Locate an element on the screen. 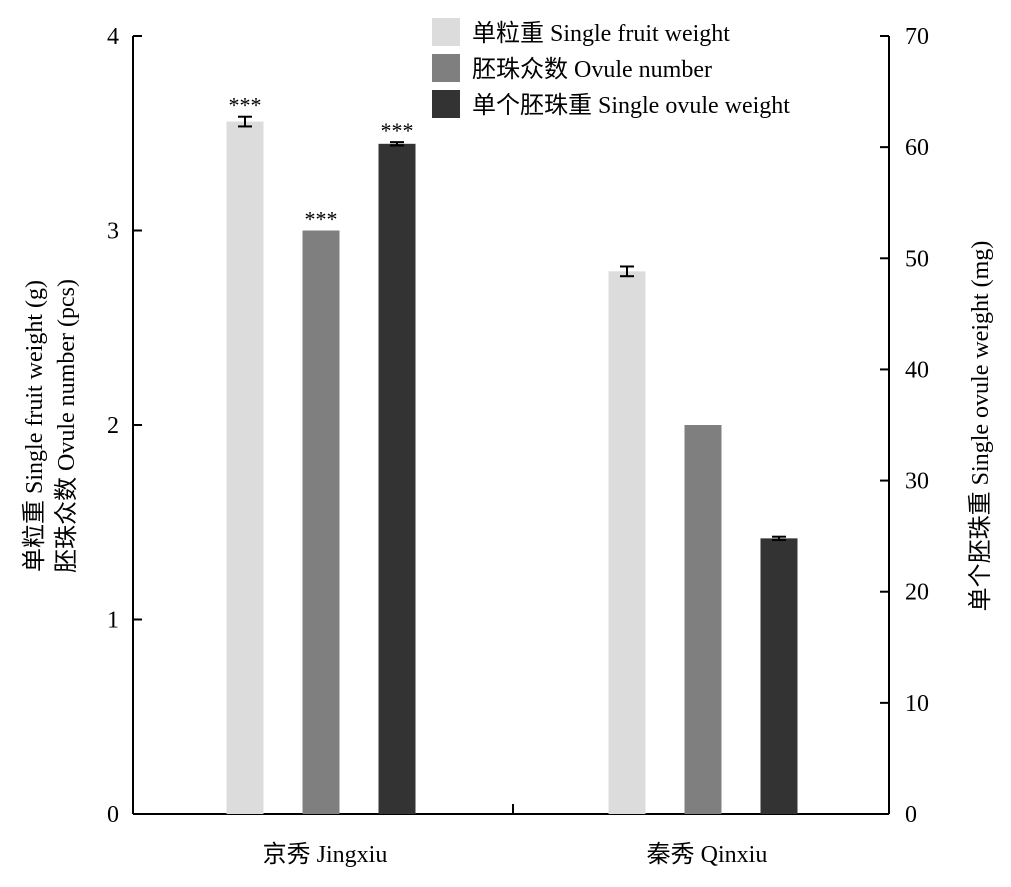  y-right-tick-label: 40 is located at coordinates (917, 370).